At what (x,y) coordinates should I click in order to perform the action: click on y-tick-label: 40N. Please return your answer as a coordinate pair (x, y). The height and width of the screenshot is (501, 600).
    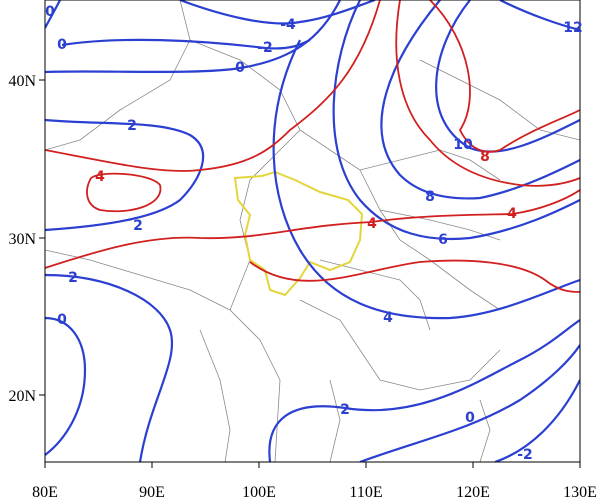
    Looking at the image, I should click on (22, 81).